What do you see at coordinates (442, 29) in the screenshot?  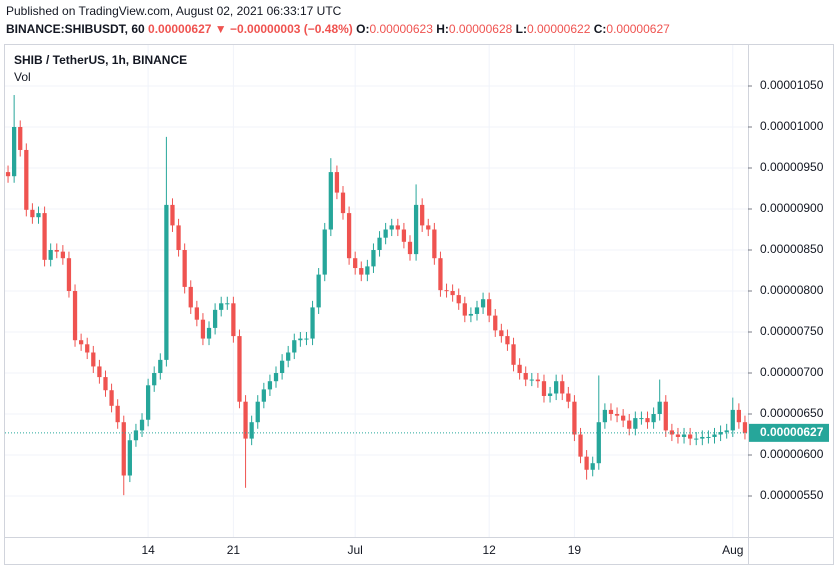 I see `ohlc-label: H:` at bounding box center [442, 29].